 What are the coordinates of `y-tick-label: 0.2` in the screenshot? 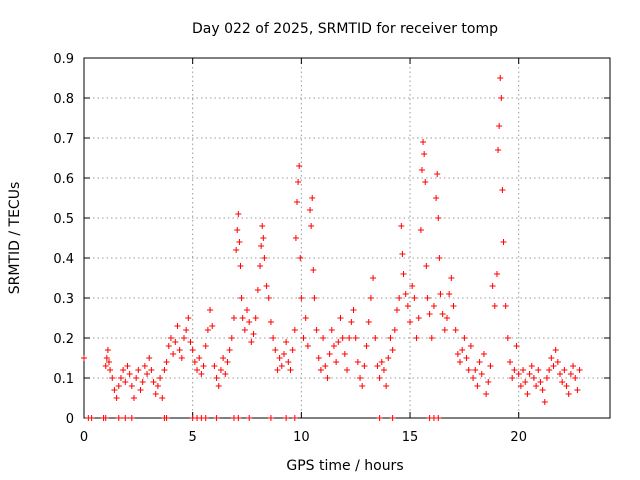 It's located at (63, 339).